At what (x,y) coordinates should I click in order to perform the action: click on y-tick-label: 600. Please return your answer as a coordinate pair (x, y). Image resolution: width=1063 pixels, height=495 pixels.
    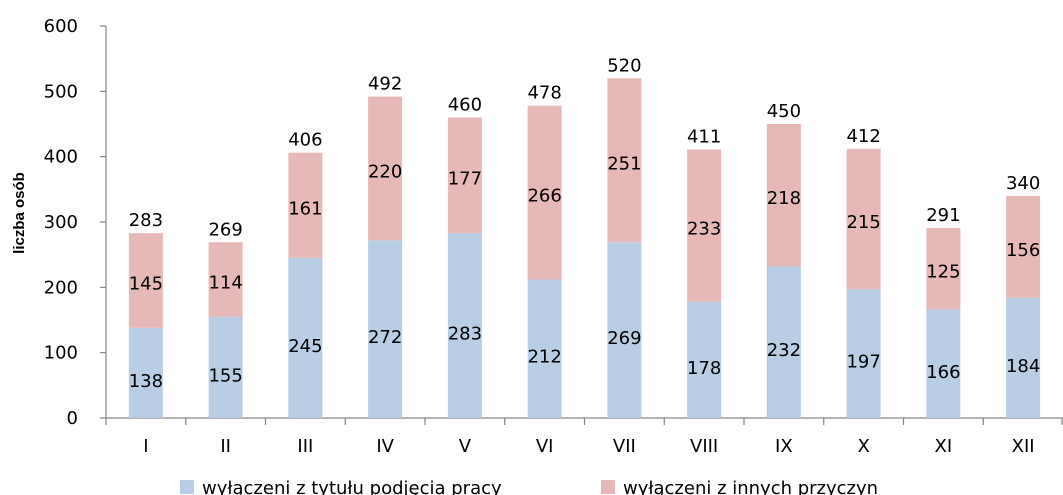
    Looking at the image, I should click on (61, 26).